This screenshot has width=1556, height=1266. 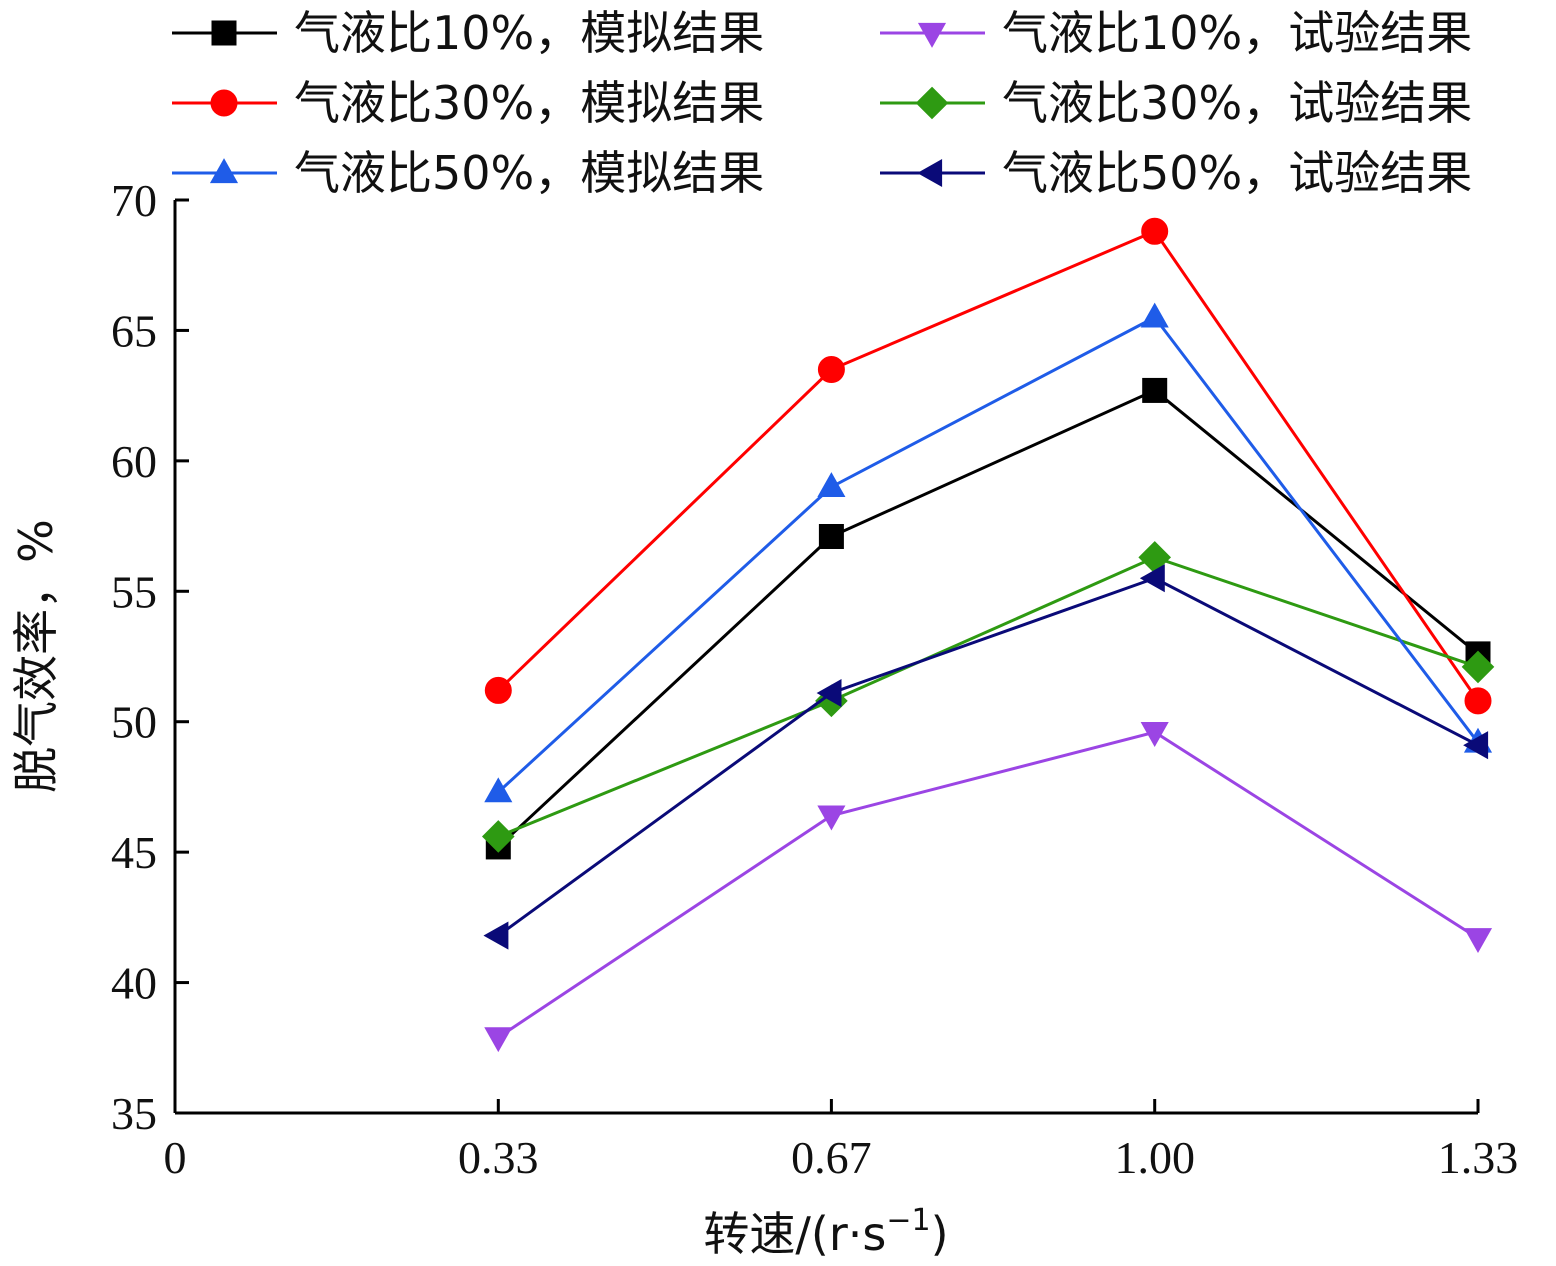 What do you see at coordinates (825, 1232) in the screenshot?
I see `x-axis-title: 转速/(r·s−1)` at bounding box center [825, 1232].